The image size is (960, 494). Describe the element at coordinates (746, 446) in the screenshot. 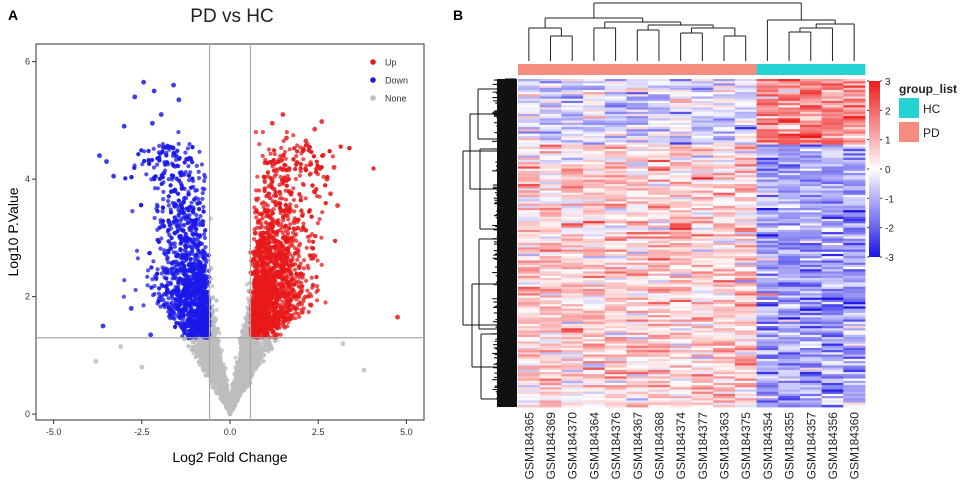

I see `sample-label: GSM184375` at that location.